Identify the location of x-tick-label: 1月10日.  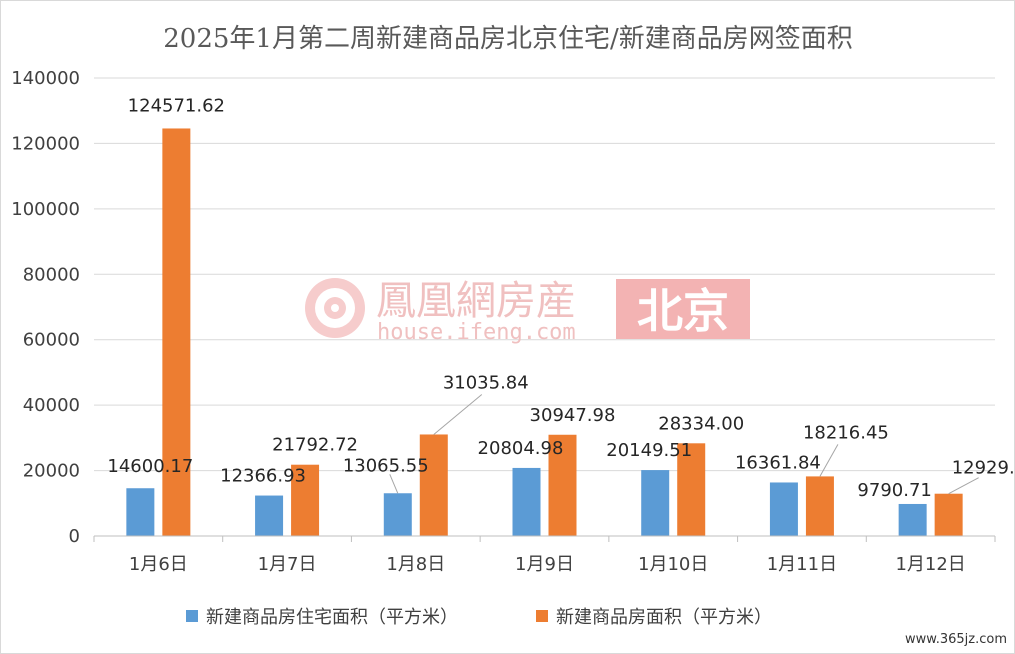
(673, 564).